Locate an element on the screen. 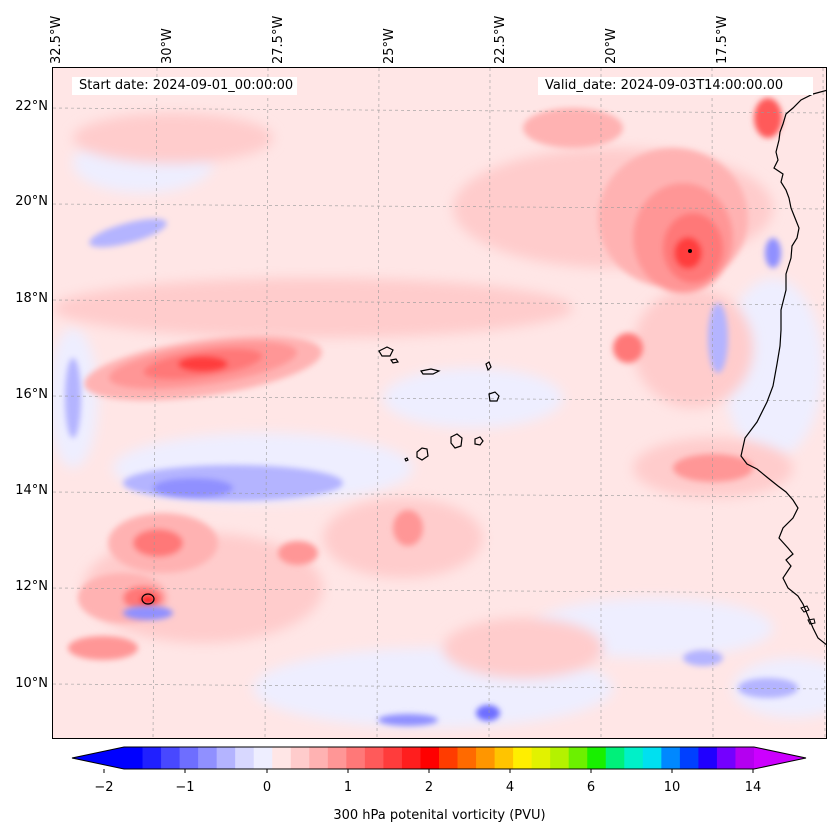  island-outlines is located at coordinates (439, 404).